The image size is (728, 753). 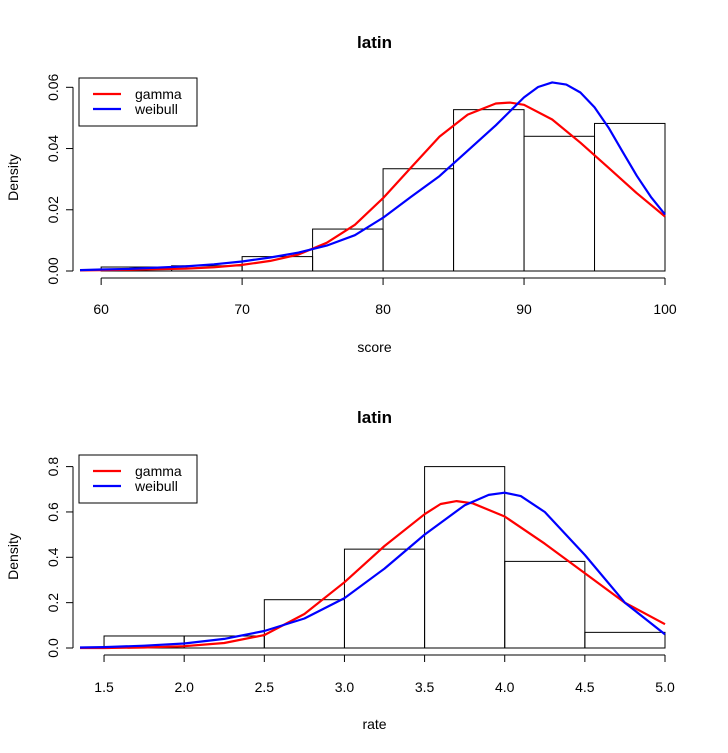 I want to click on x-tick-label: 70, so click(x=242, y=309).